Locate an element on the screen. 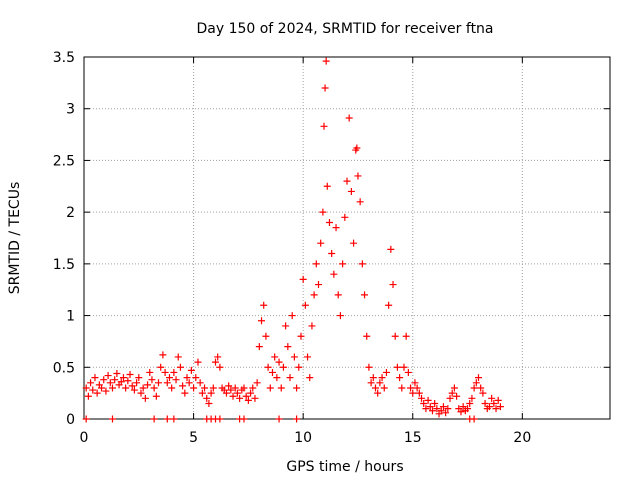 The width and height of the screenshot is (640, 480). y-tick-label: 2 is located at coordinates (70, 213).